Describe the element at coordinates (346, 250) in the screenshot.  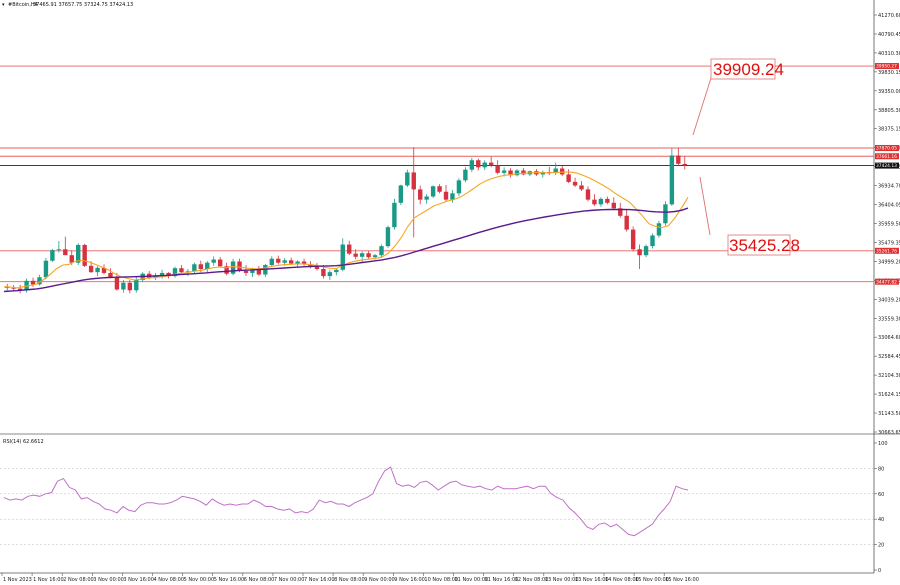
I see `moving-average-line` at that location.